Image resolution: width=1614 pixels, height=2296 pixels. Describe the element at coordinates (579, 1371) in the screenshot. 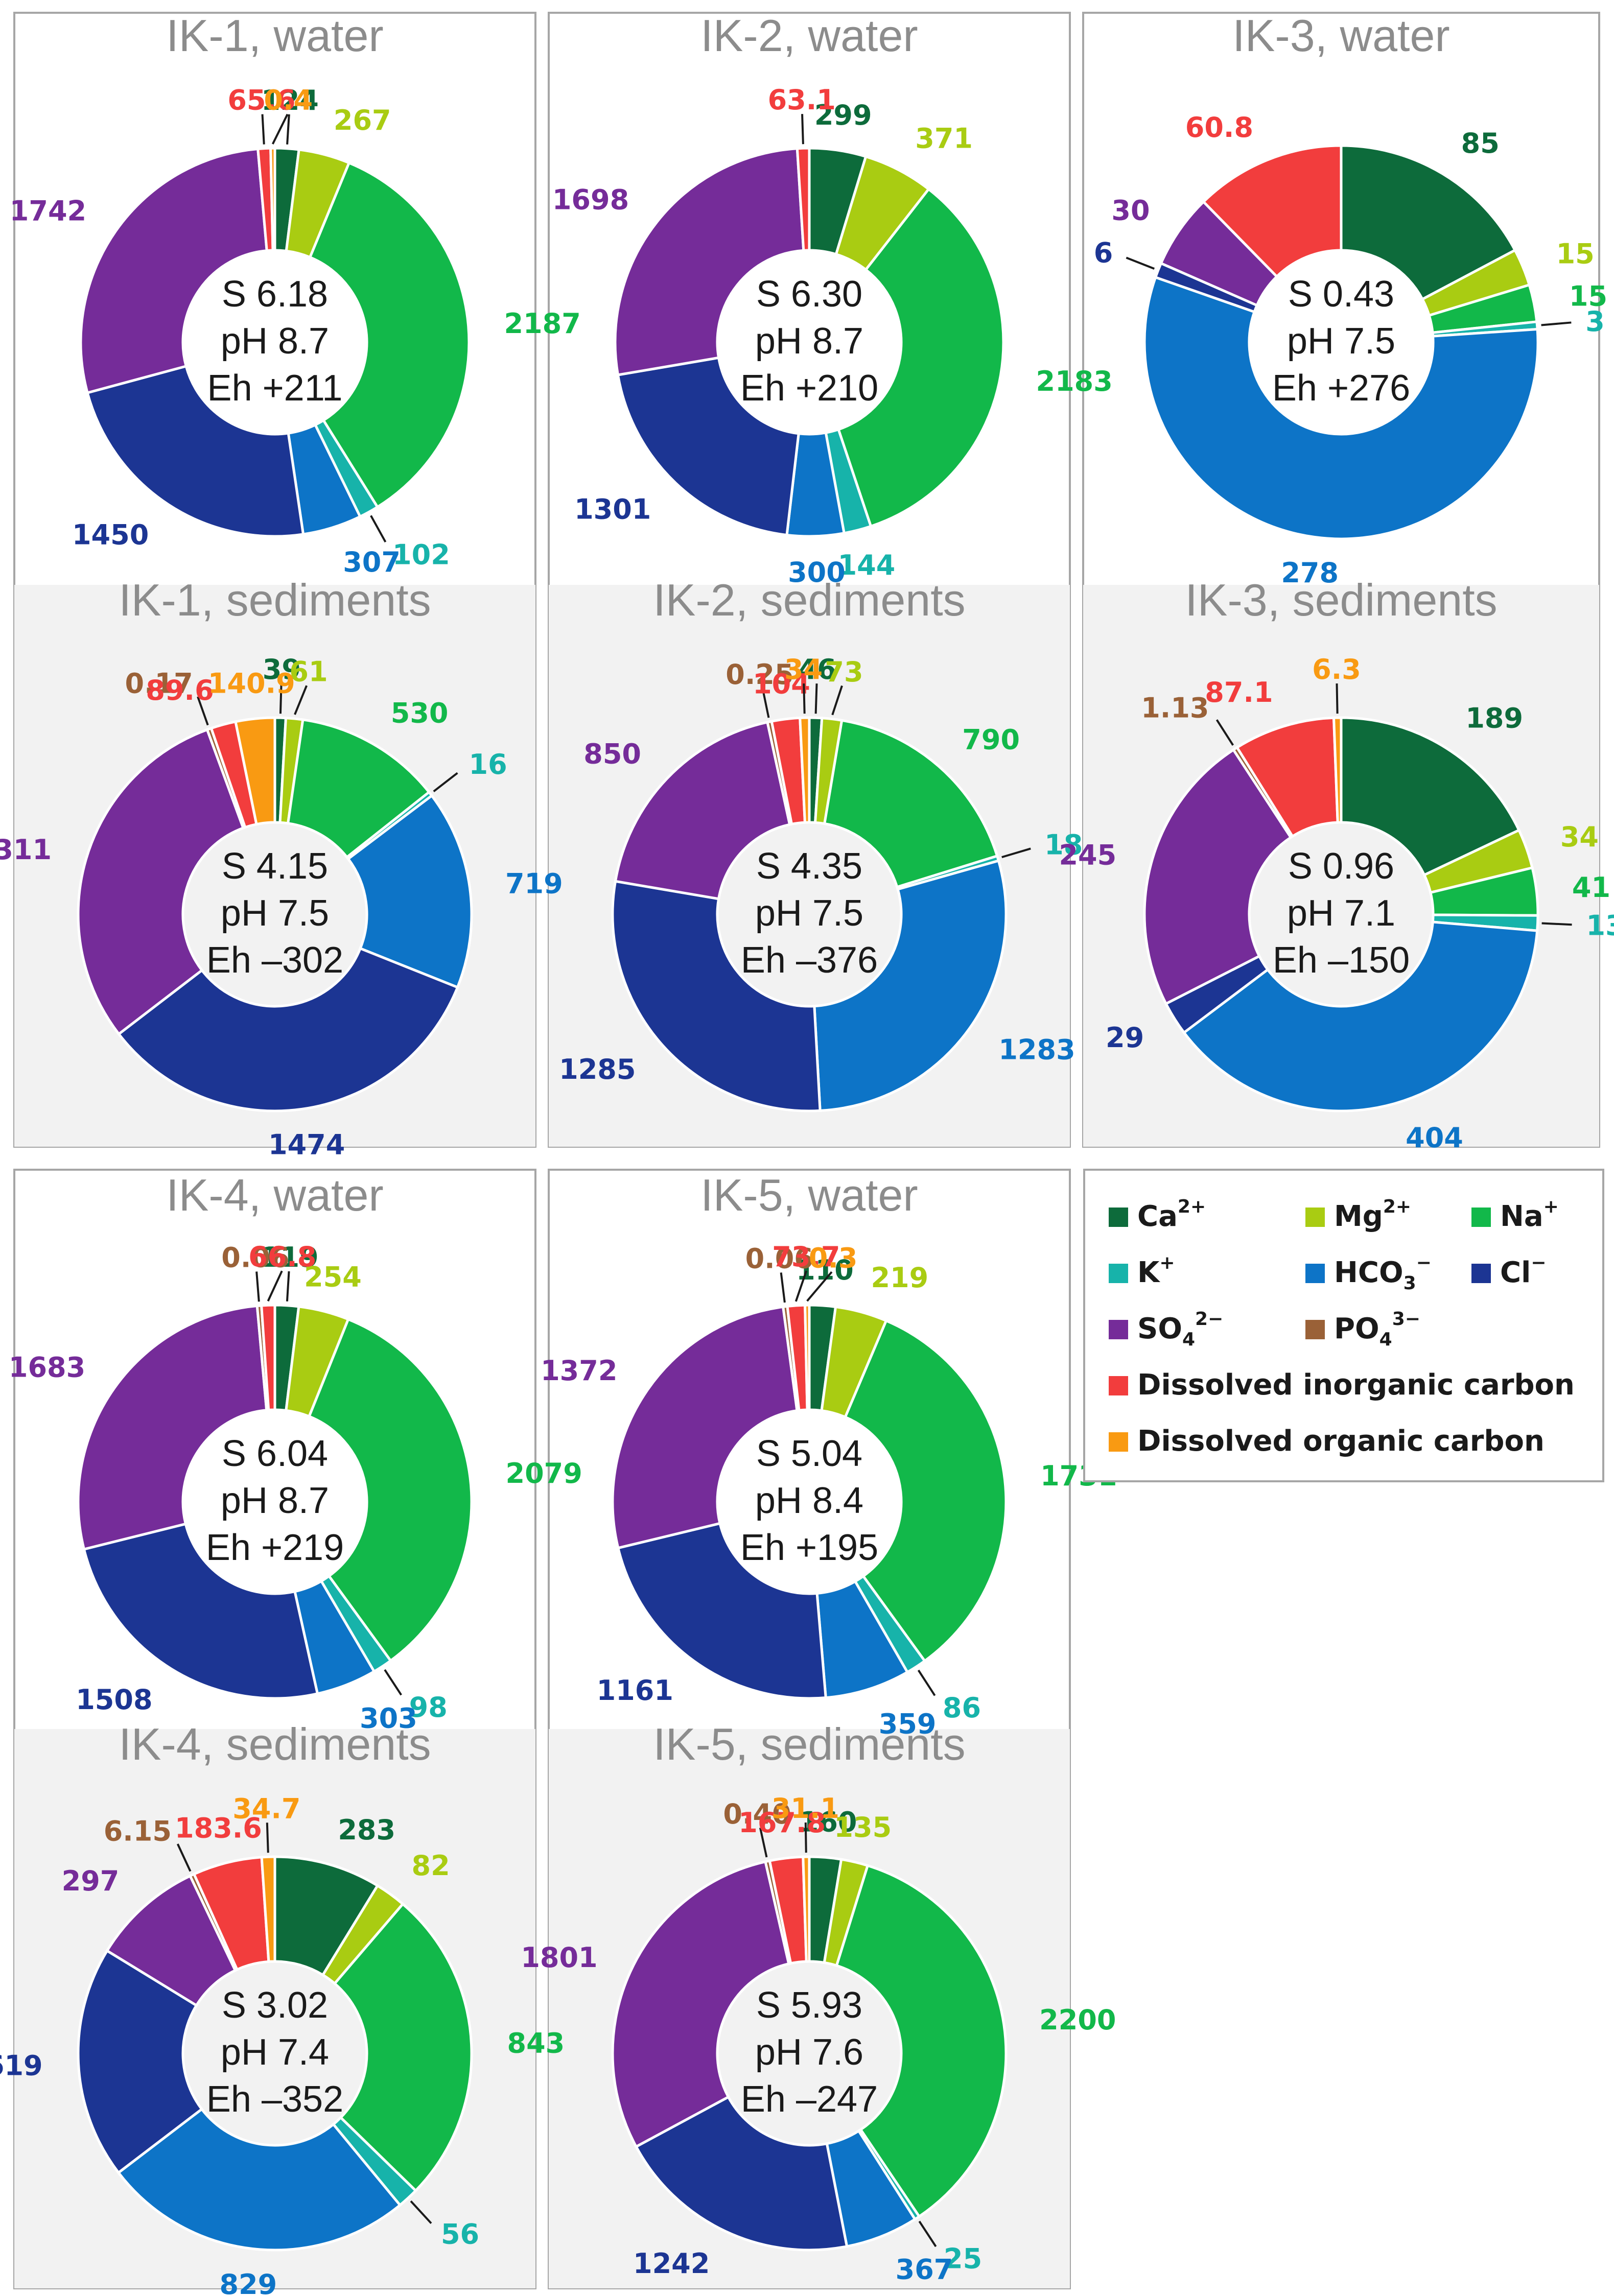

I see `data-label-so4: 1372` at that location.